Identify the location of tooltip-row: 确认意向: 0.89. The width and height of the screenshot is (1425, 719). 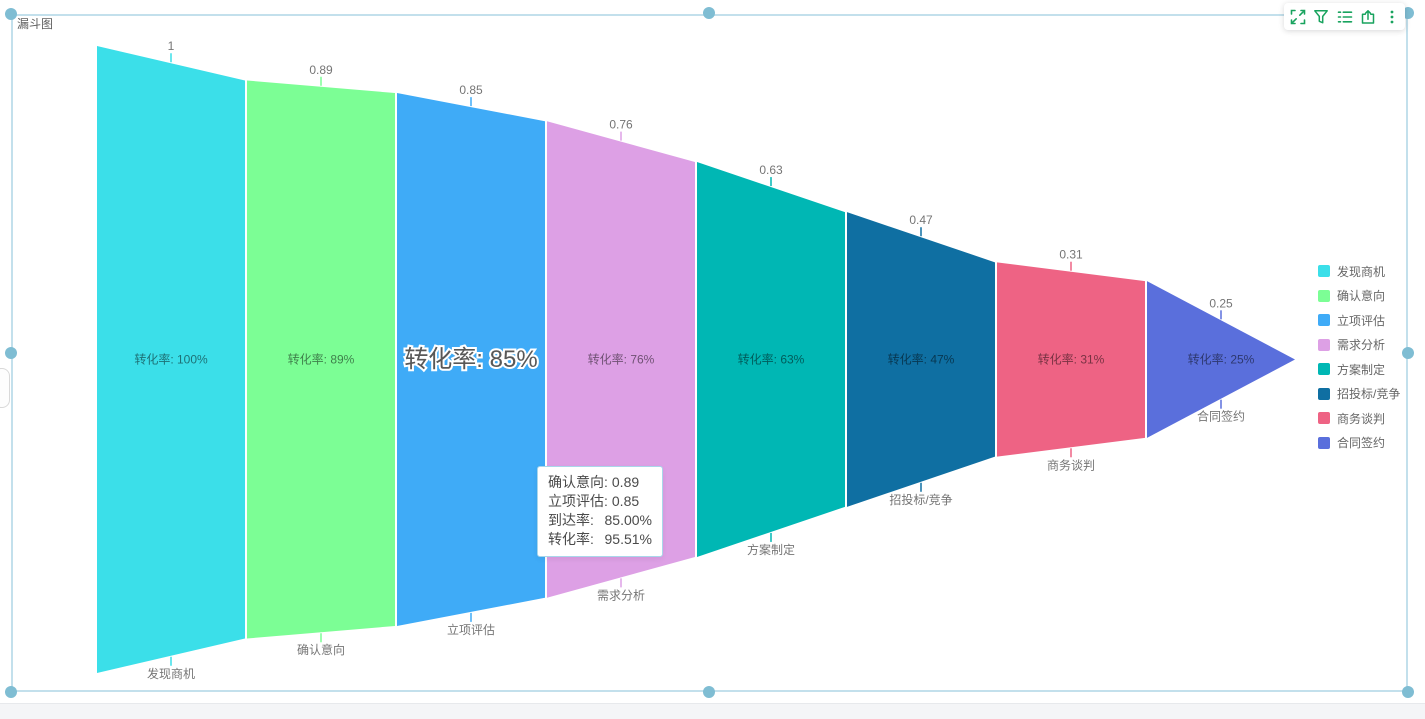
(600, 482).